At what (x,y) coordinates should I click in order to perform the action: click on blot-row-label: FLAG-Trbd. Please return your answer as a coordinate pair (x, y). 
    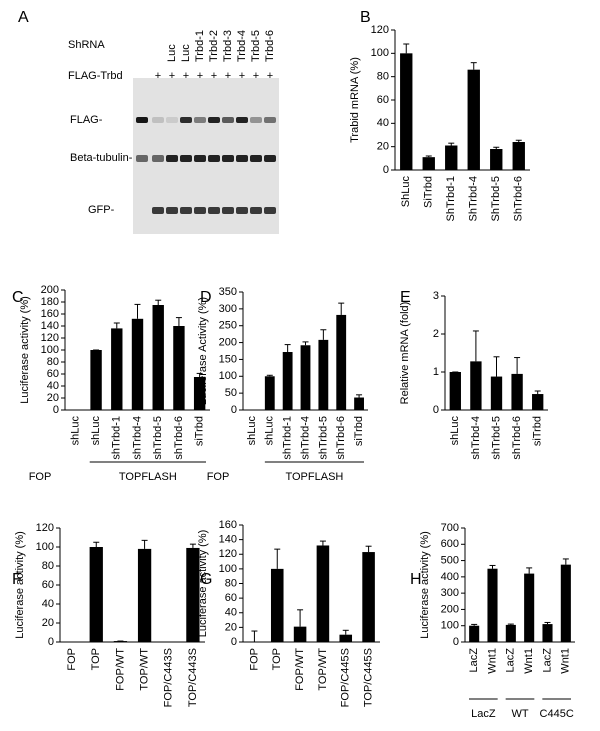
    Looking at the image, I should click on (95, 76).